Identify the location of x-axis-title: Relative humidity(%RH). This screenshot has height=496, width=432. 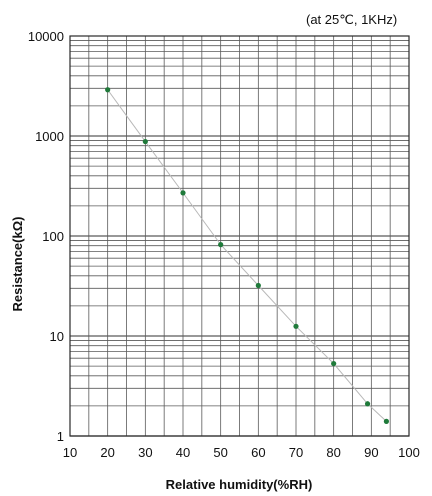
(239, 484).